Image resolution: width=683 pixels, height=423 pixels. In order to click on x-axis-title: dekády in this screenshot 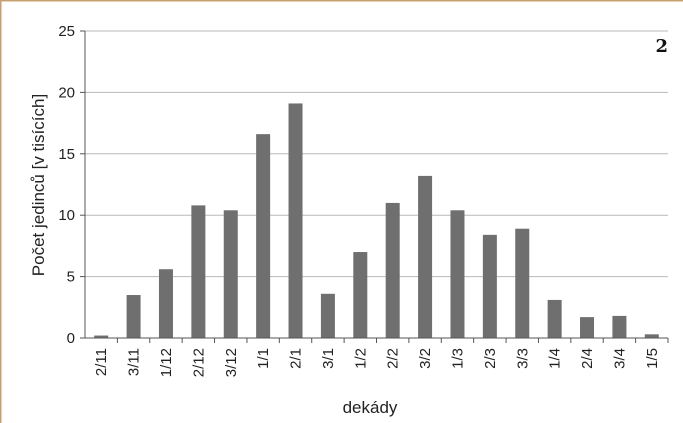, I will do `click(370, 407)`.